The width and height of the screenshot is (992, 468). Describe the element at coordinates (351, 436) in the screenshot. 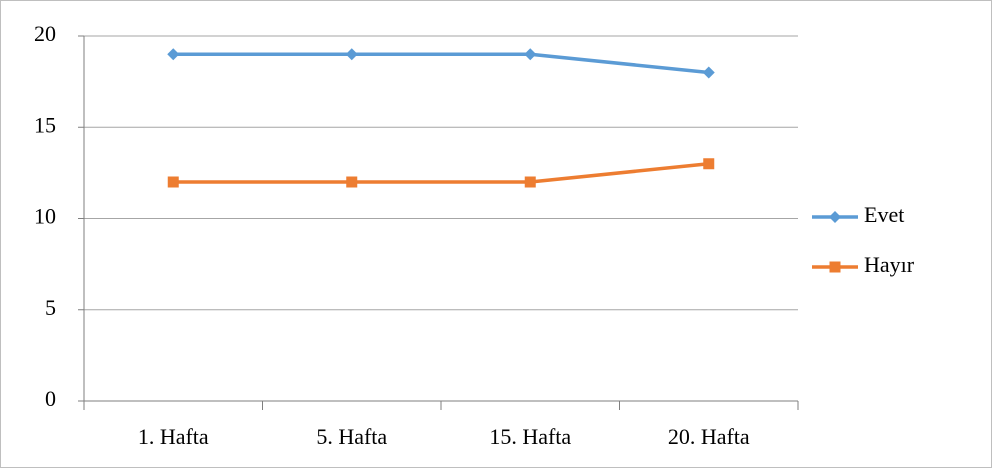

I see `x-tick-label: 5. Hafta` at that location.